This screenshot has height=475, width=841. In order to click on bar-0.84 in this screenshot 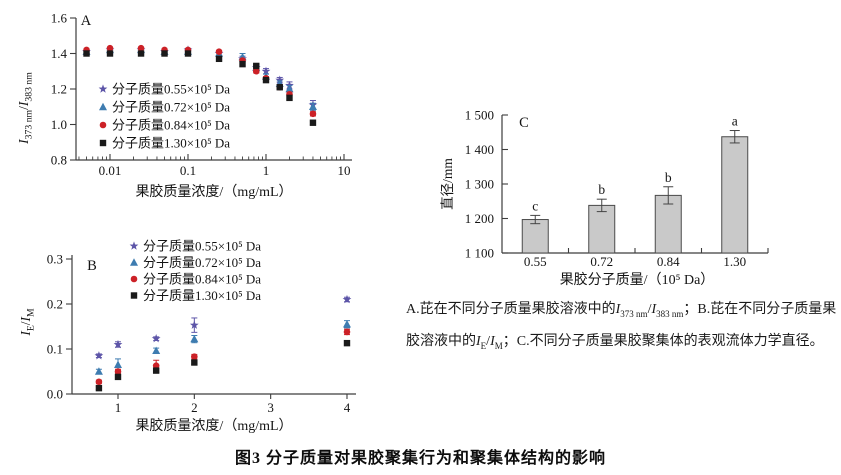, I will do `click(668, 224)`.